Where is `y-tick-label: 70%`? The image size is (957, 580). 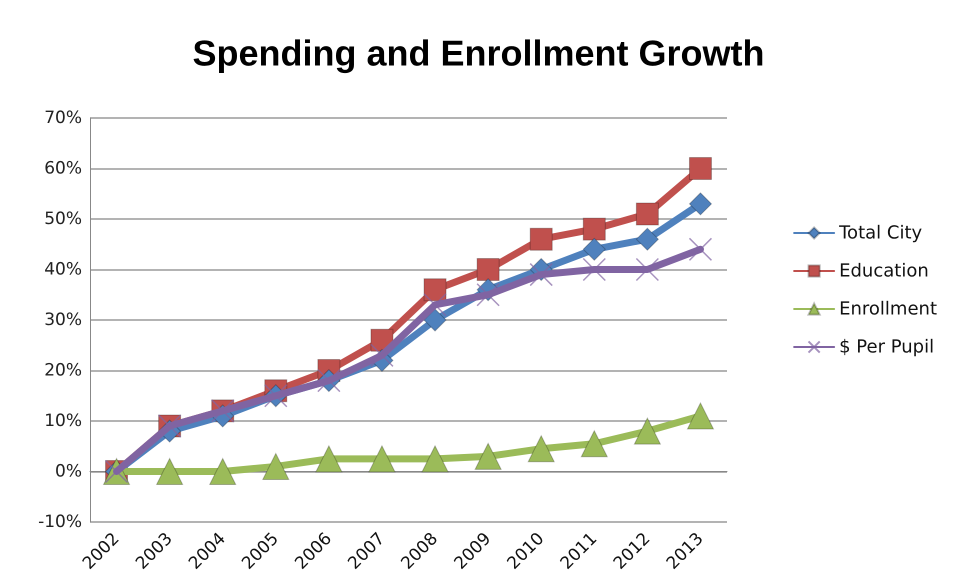
y-tick-label: 70% is located at coordinates (63, 118).